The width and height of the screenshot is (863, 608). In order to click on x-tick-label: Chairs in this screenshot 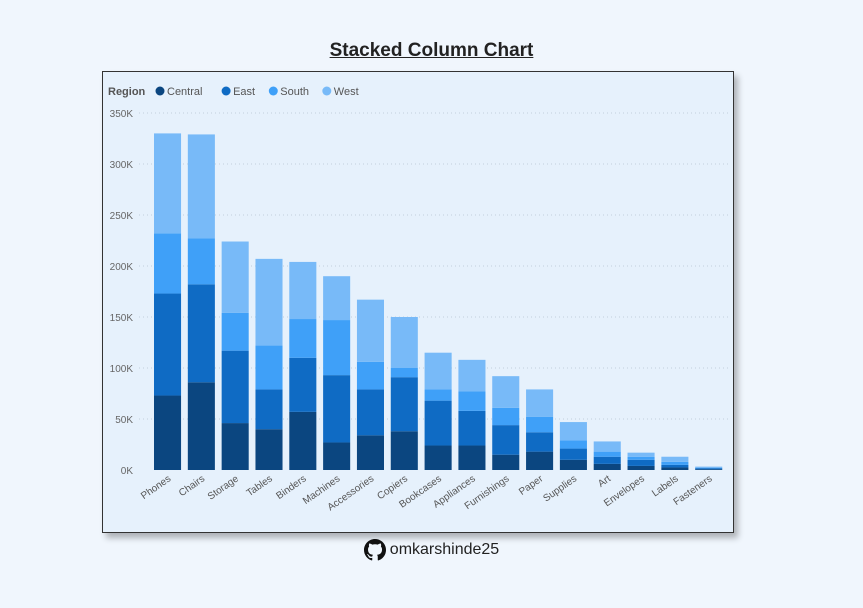, I will do `click(192, 486)`.